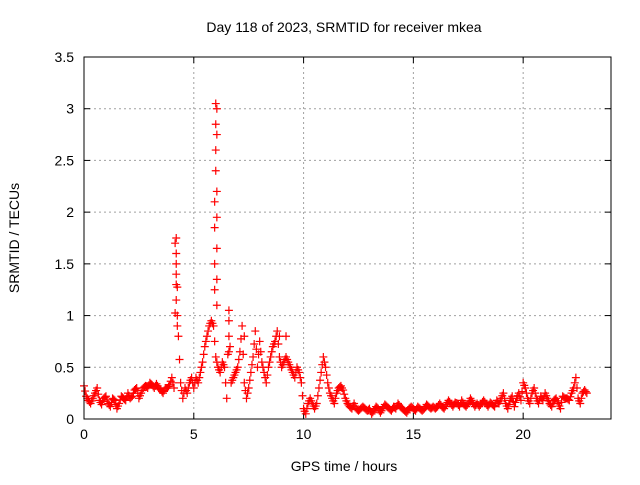 The width and height of the screenshot is (640, 485). Describe the element at coordinates (523, 434) in the screenshot. I see `x-tick-label: 20` at that location.